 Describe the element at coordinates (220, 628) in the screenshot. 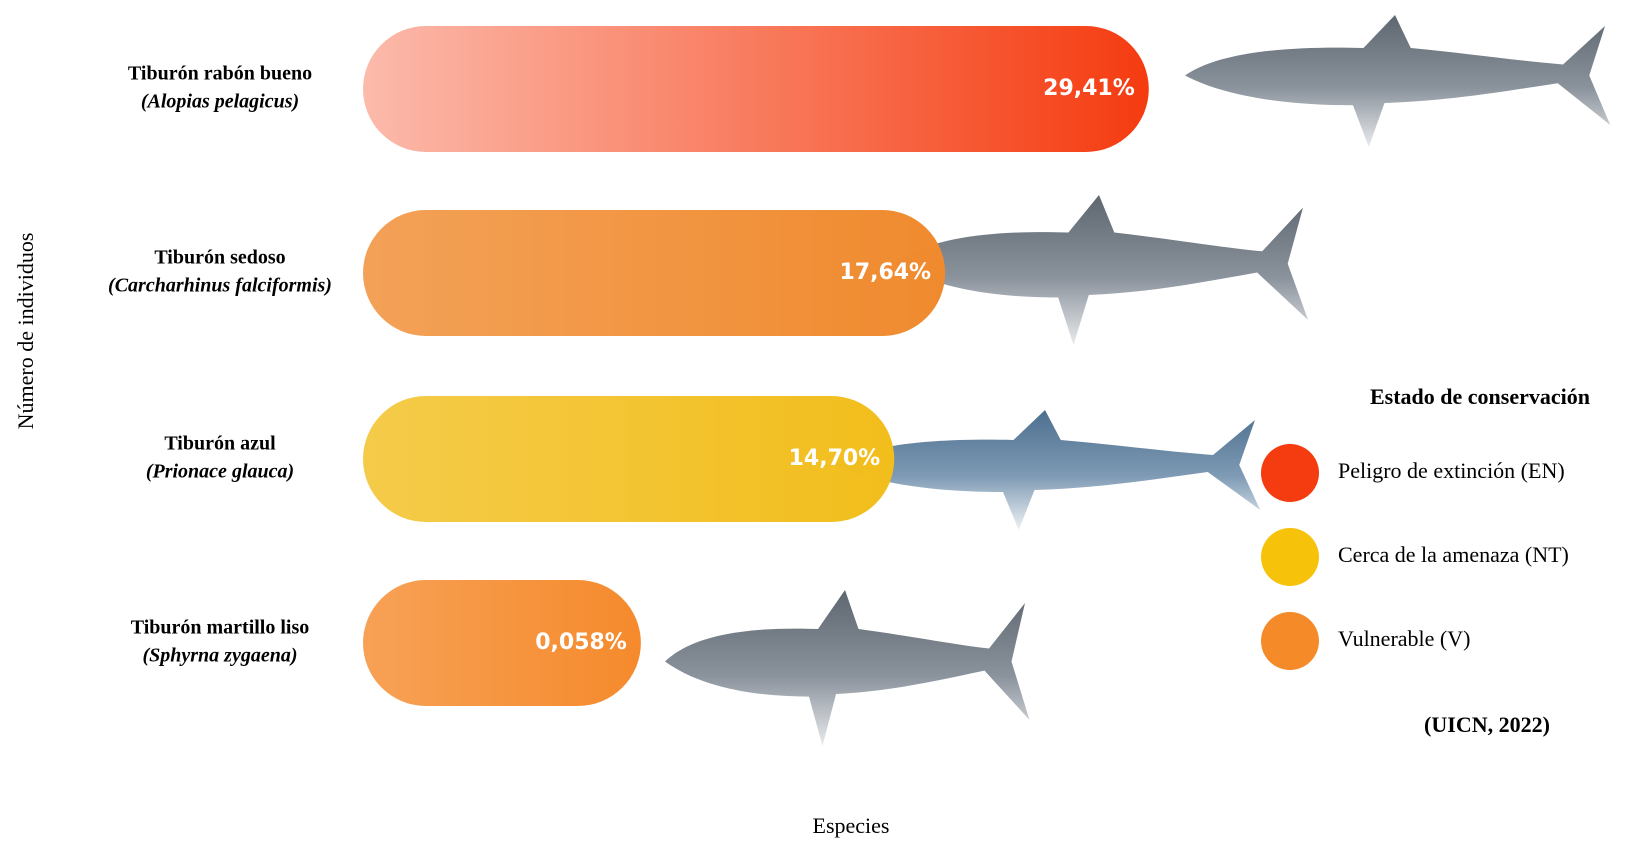

I see `category-label: Tiburón martillo liso` at that location.